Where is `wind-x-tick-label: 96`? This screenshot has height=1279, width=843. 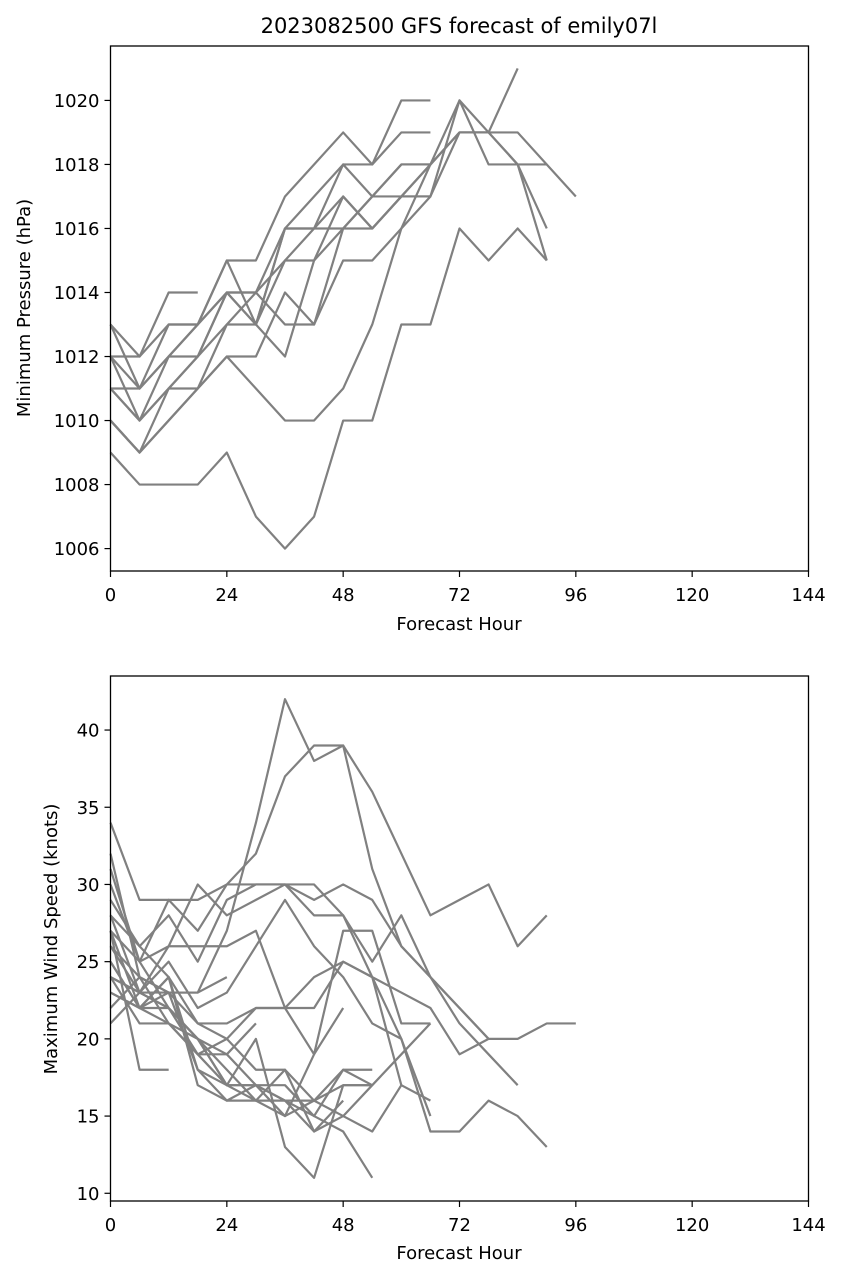
wind-x-tick-label: 96 is located at coordinates (575, 1225).